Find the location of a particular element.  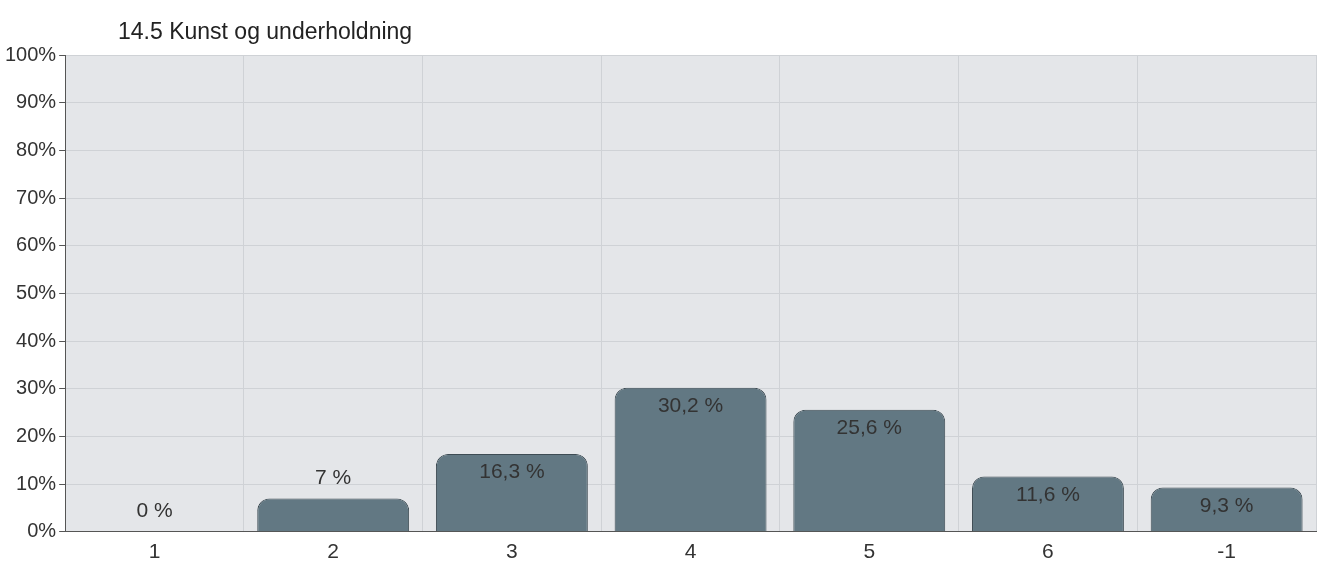

y-tick-label: 30% is located at coordinates (36, 387).